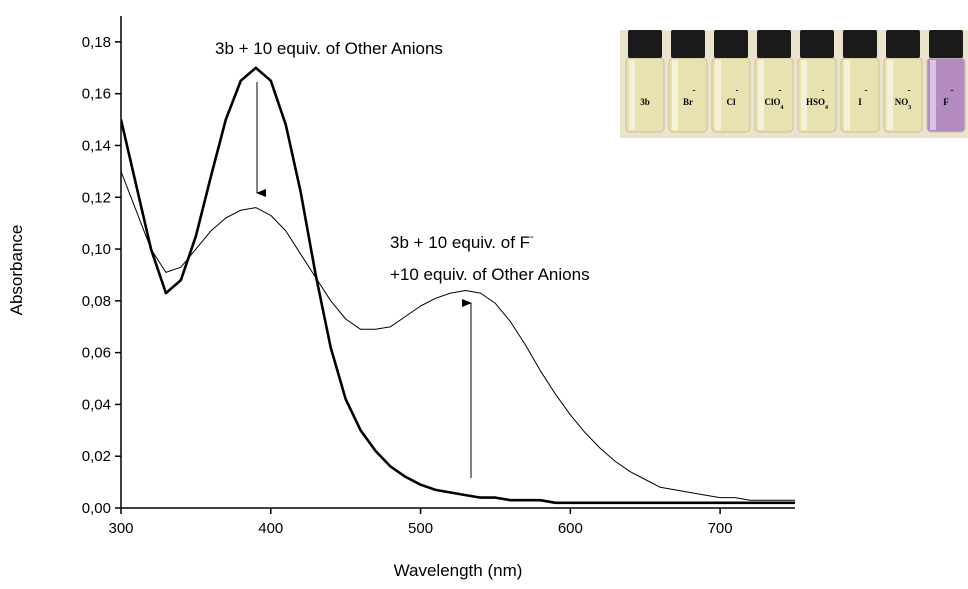  I want to click on y-tick-label: 0,02, so click(96, 456).